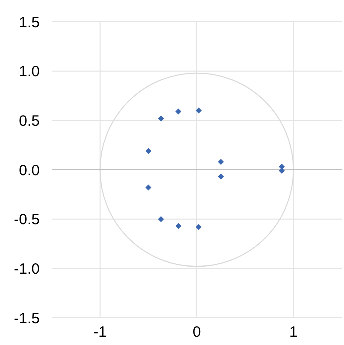  What do you see at coordinates (27, 319) in the screenshot?
I see `y-tick-label: -1.5` at bounding box center [27, 319].